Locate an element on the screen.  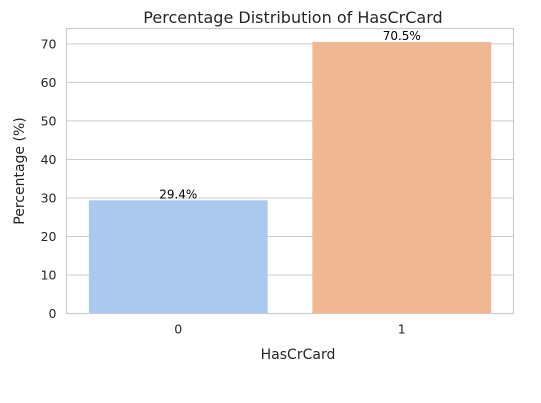
y-tick-label: 0 is located at coordinates (53, 313).